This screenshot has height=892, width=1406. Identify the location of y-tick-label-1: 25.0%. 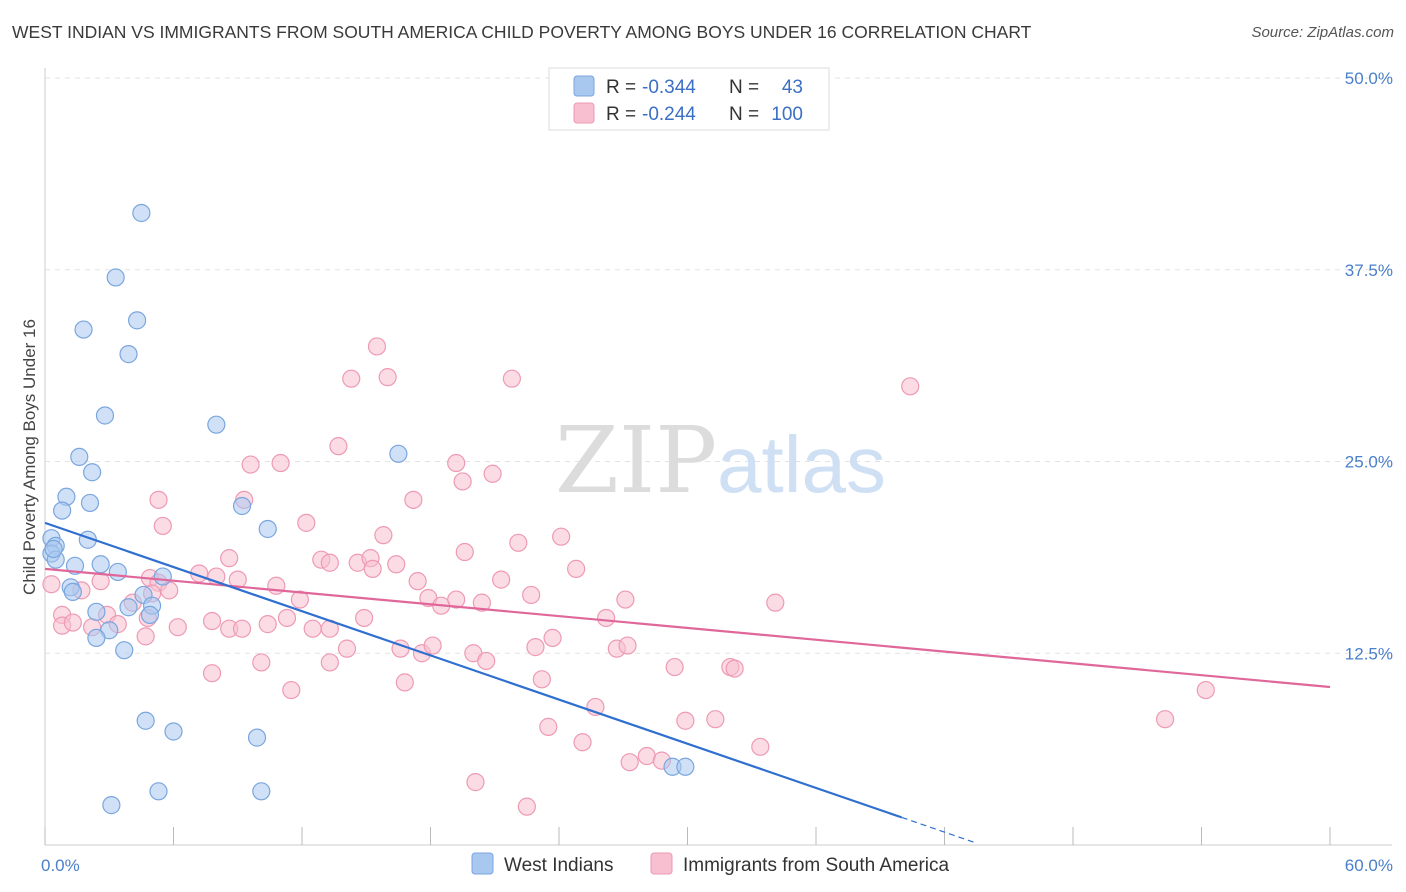
(1369, 462).